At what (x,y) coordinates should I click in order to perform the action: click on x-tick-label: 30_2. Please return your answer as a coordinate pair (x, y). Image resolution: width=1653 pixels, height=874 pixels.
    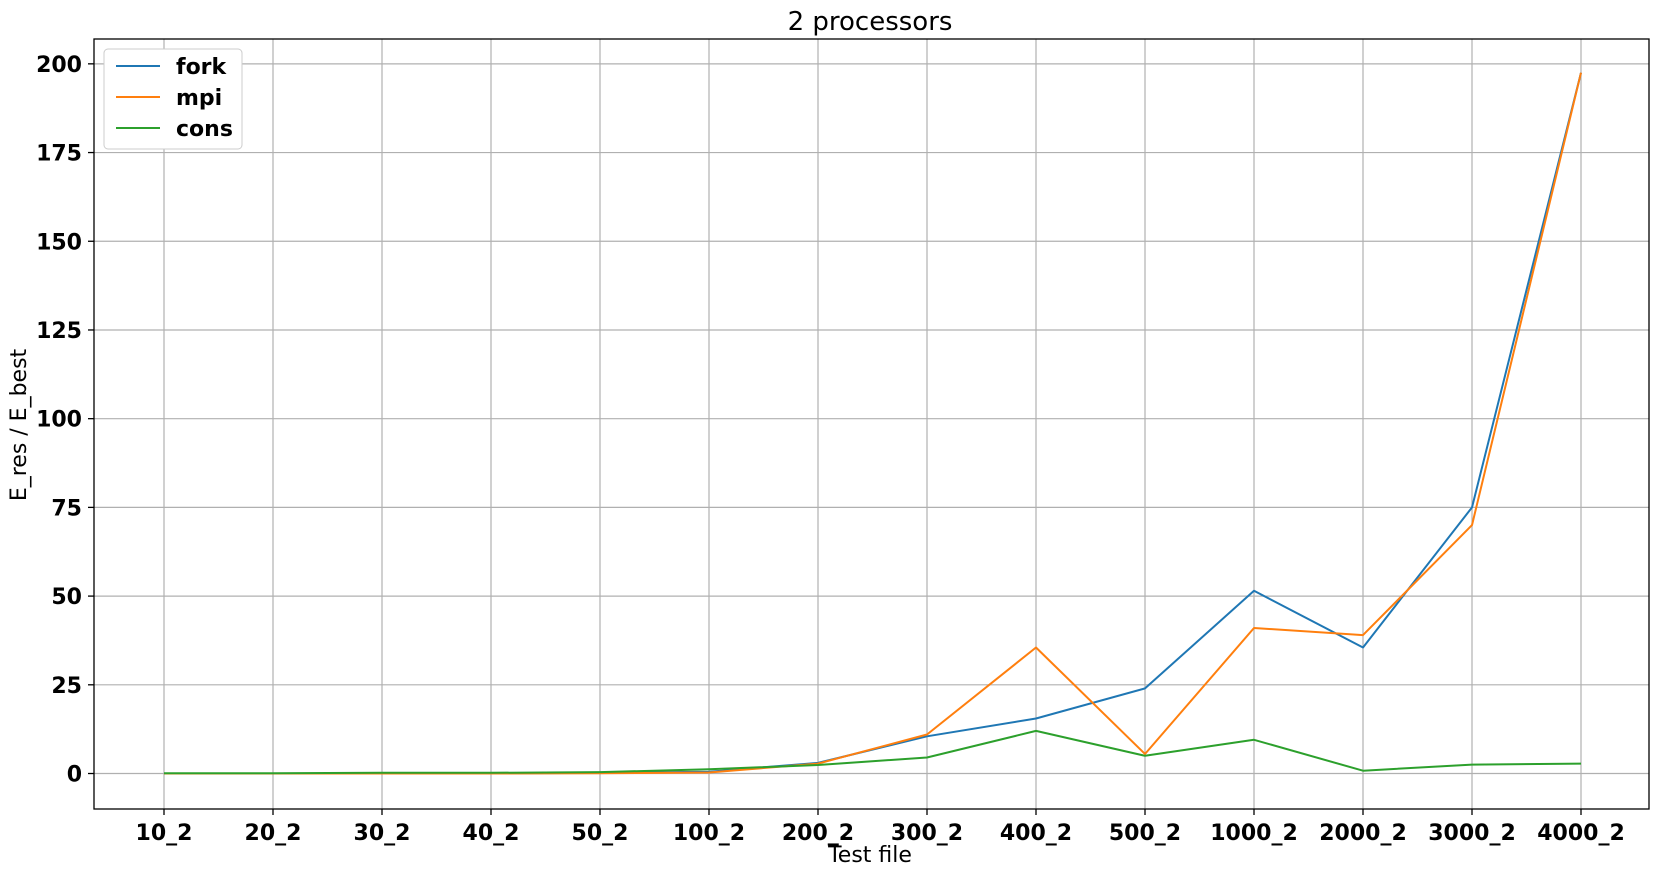
    Looking at the image, I should click on (382, 833).